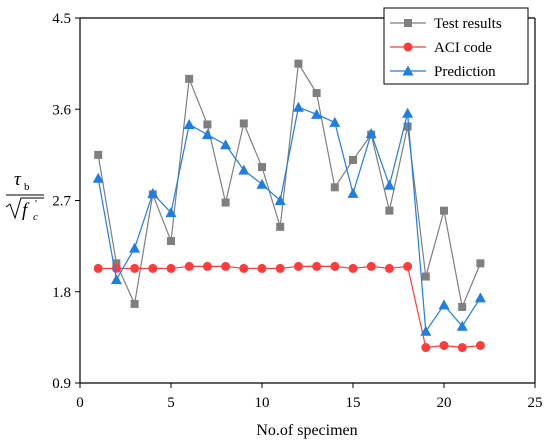 Image resolution: width=550 pixels, height=445 pixels. I want to click on y-tick-label: 3.6, so click(61, 110).